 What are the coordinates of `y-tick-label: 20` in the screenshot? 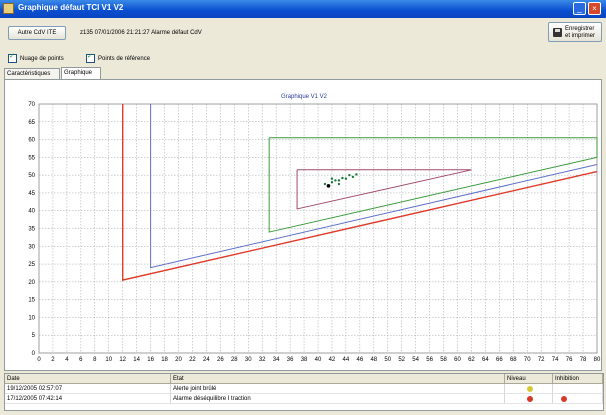 It's located at (31, 283).